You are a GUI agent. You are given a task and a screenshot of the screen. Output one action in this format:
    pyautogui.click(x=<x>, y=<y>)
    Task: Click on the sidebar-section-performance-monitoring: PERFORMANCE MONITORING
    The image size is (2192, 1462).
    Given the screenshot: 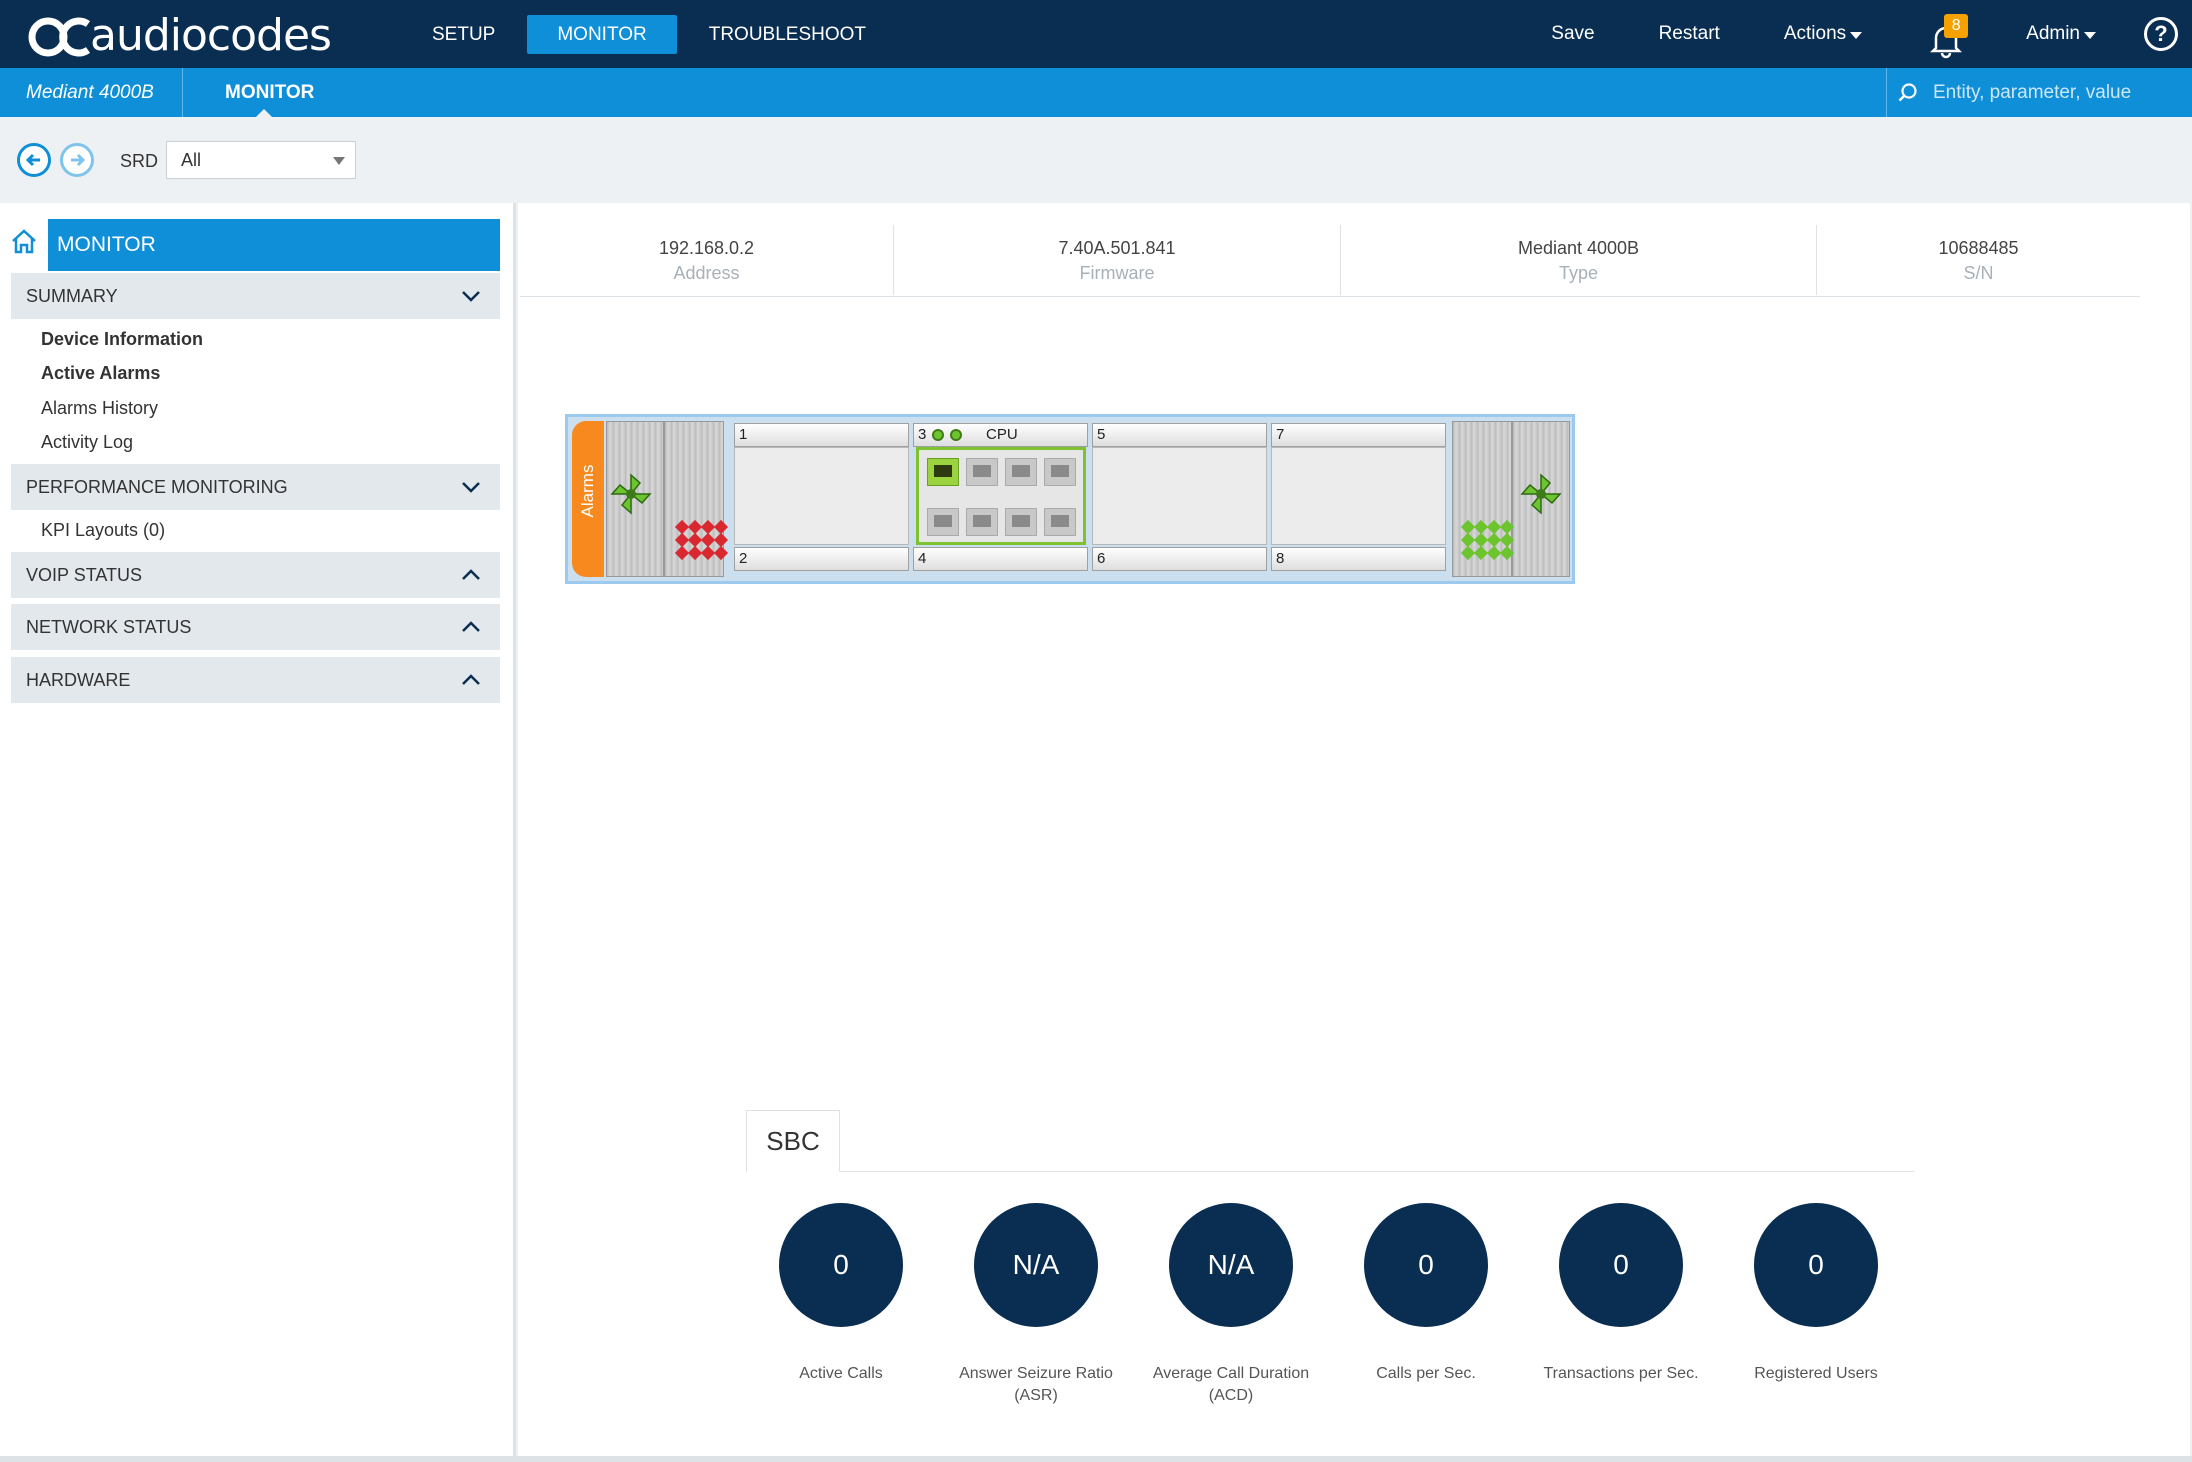 What is the action you would take?
    pyautogui.click(x=255, y=487)
    